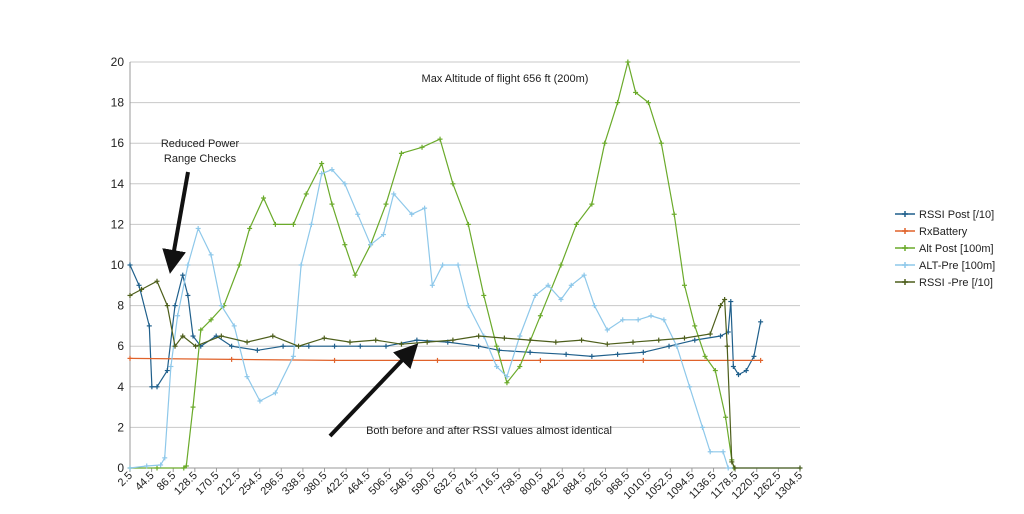 Image resolution: width=1024 pixels, height=514 pixels. Describe the element at coordinates (120, 306) in the screenshot. I see `y-tick-label: 8` at that location.